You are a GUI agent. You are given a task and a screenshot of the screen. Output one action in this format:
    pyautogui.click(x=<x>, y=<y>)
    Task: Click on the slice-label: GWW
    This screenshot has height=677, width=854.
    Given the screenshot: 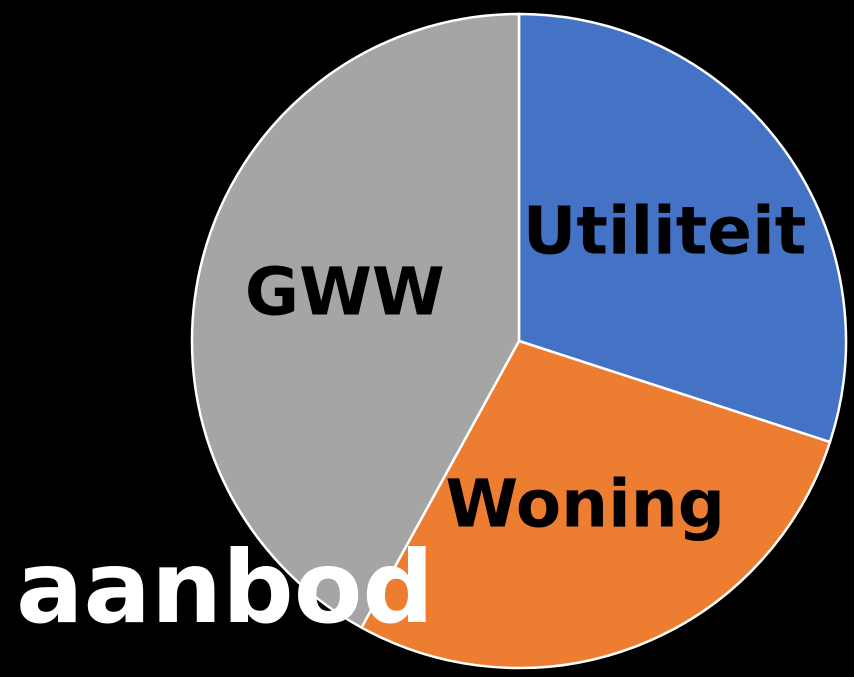 What is the action you would take?
    pyautogui.click(x=345, y=291)
    